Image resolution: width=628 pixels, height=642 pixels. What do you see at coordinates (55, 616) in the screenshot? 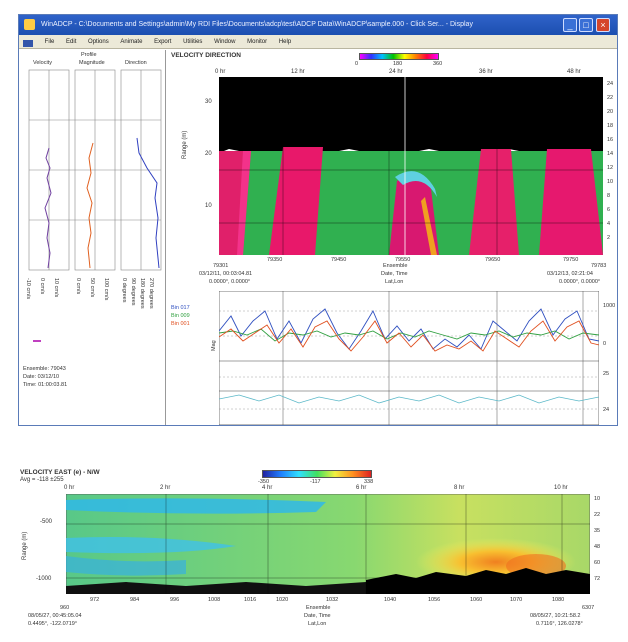
I see `east-left-time: 08/05/27, 00:45:05.04` at bounding box center [55, 616].